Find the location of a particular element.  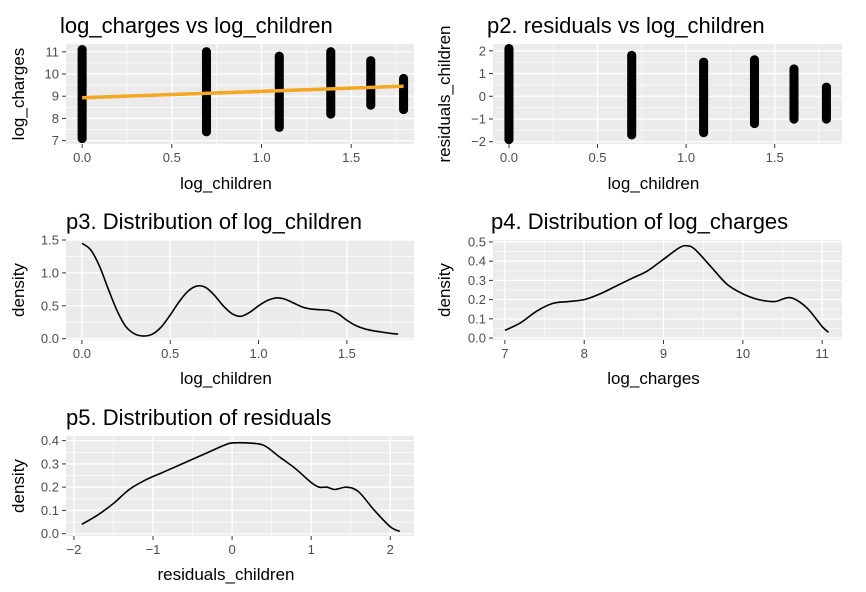

x-tick-label: 1 is located at coordinates (311, 549).